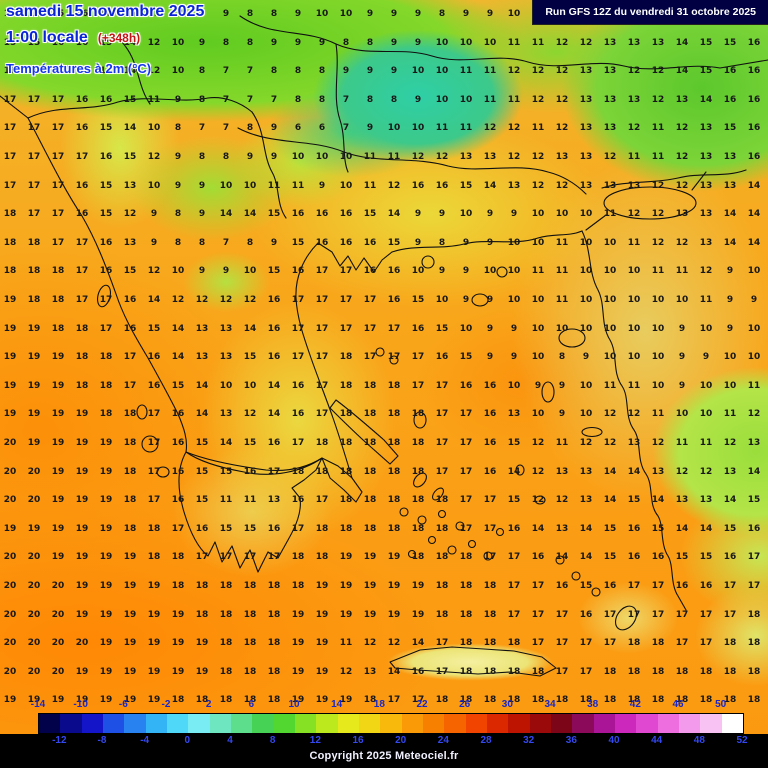 This screenshot has height=768, width=768. I want to click on border-line, so click(14, 107).